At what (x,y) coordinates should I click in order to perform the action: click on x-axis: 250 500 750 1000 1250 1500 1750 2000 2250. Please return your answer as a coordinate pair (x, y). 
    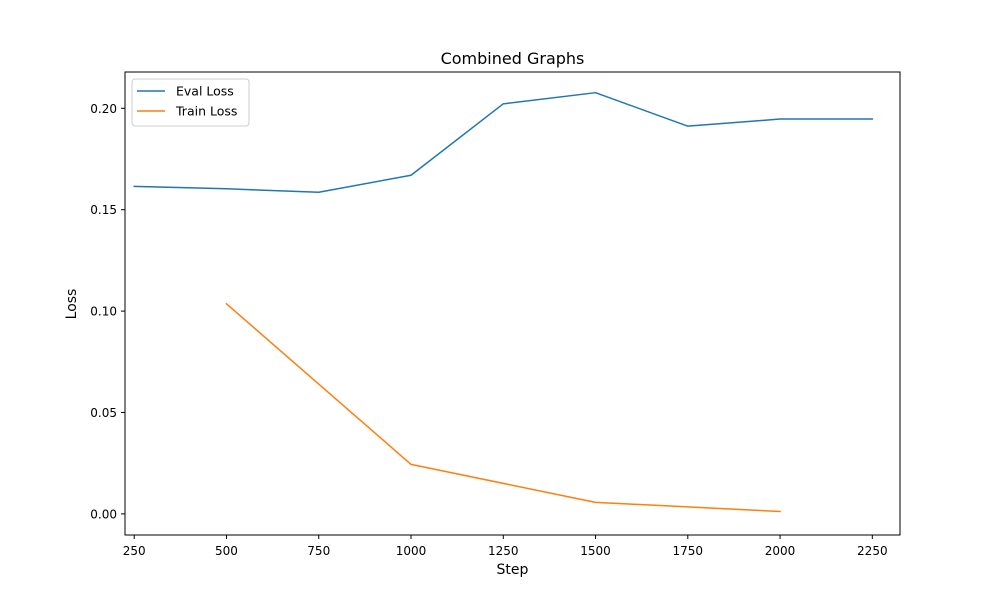
    Looking at the image, I should click on (505, 546).